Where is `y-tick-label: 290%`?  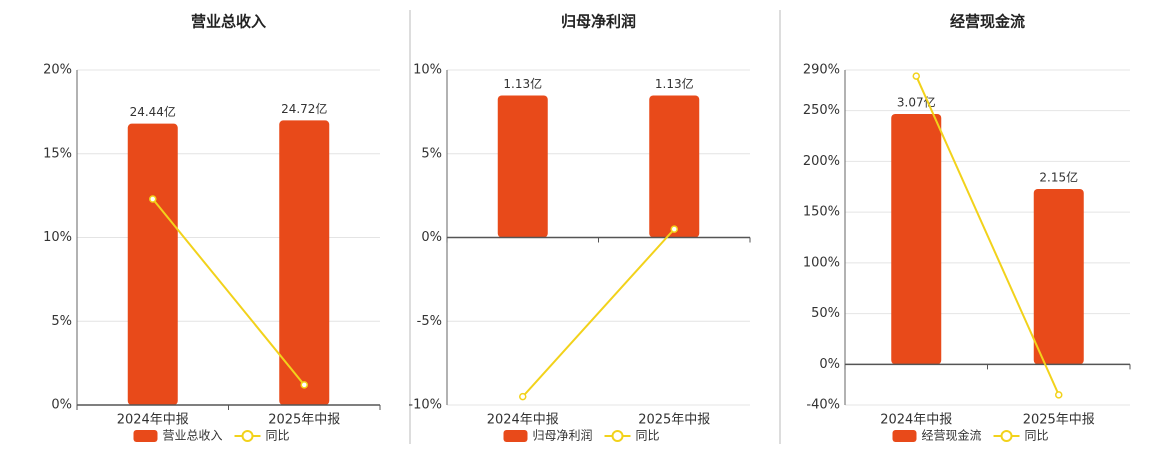 y-tick-label: 290% is located at coordinates (821, 70).